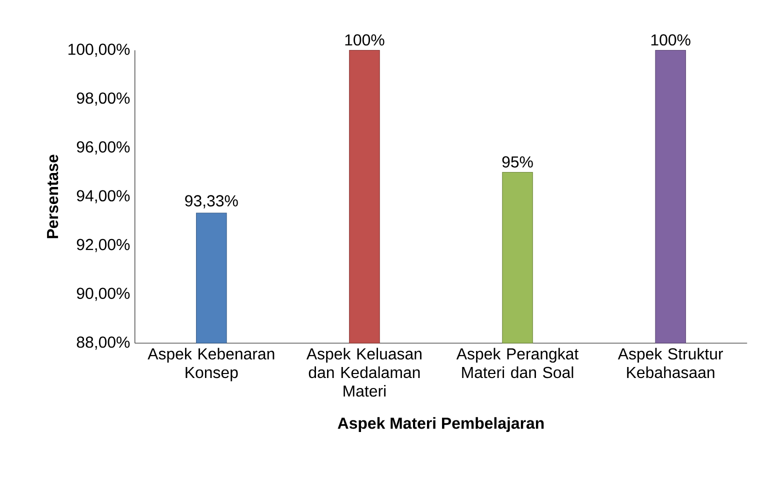 The height and width of the screenshot is (481, 769). I want to click on y-axis-title: Persentase, so click(52, 196).